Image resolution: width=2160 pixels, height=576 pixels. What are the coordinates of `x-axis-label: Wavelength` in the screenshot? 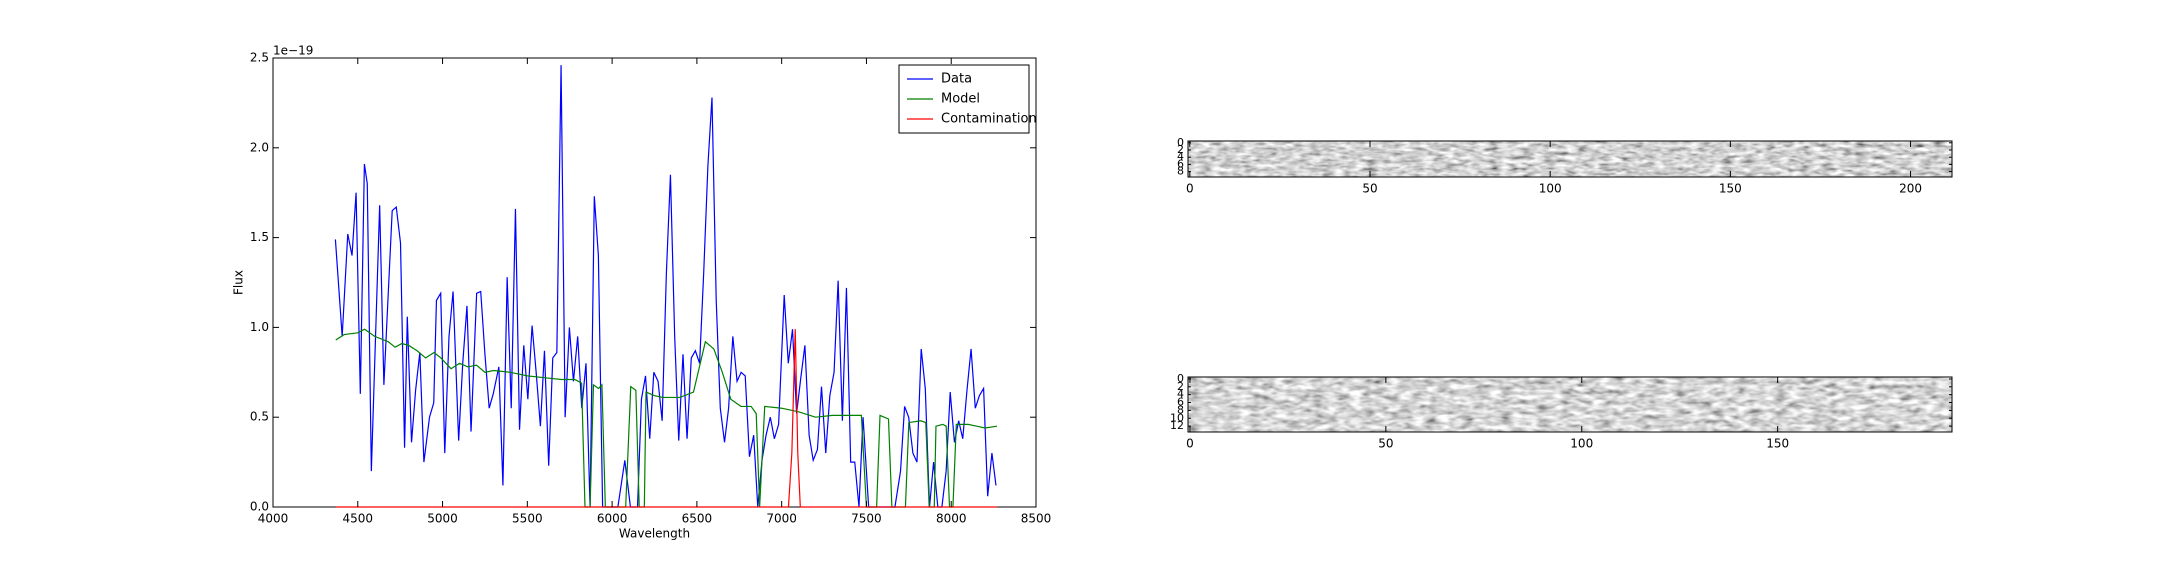 It's located at (654, 534).